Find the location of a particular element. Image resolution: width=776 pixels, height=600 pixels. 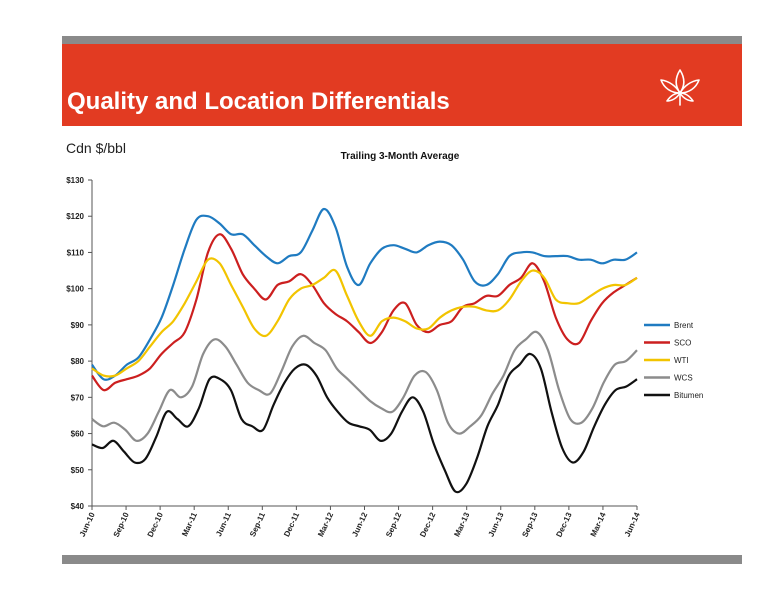

legend-label-bitumen: Bitumen is located at coordinates (688, 395).